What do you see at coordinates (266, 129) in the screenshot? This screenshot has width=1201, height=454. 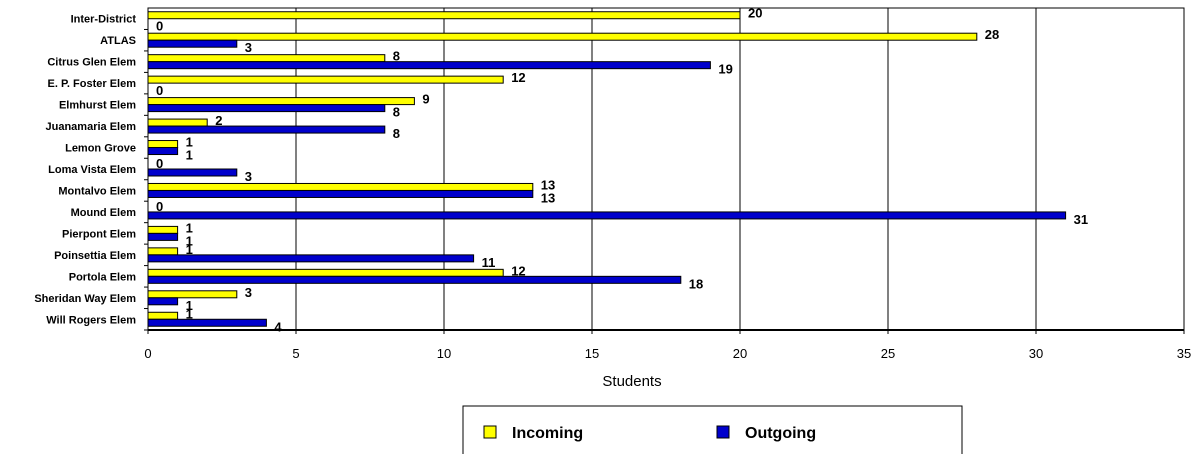 I see `bar-outgoing-juanamaria-elem` at bounding box center [266, 129].